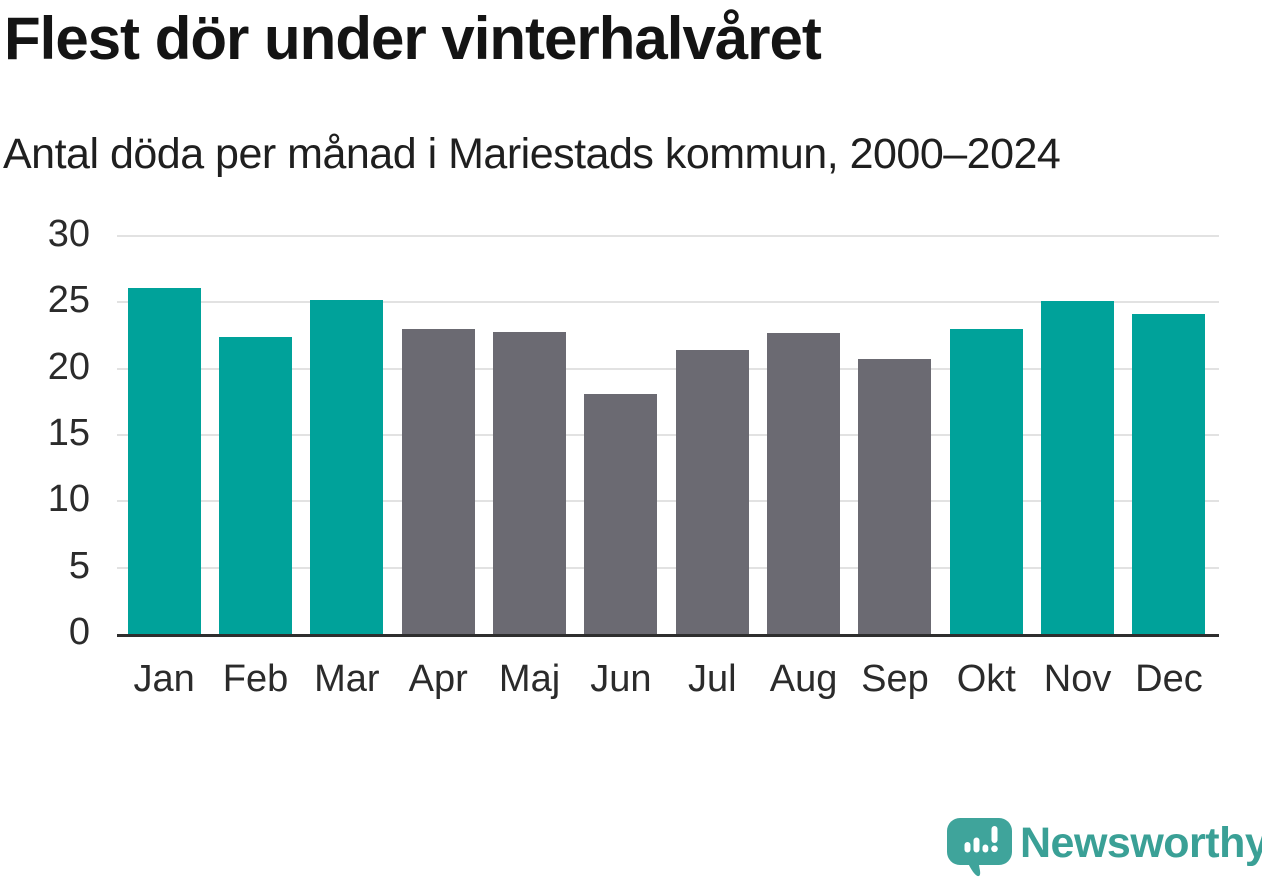 The width and height of the screenshot is (1262, 879). I want to click on x-axis-label-jul: Jul, so click(712, 679).